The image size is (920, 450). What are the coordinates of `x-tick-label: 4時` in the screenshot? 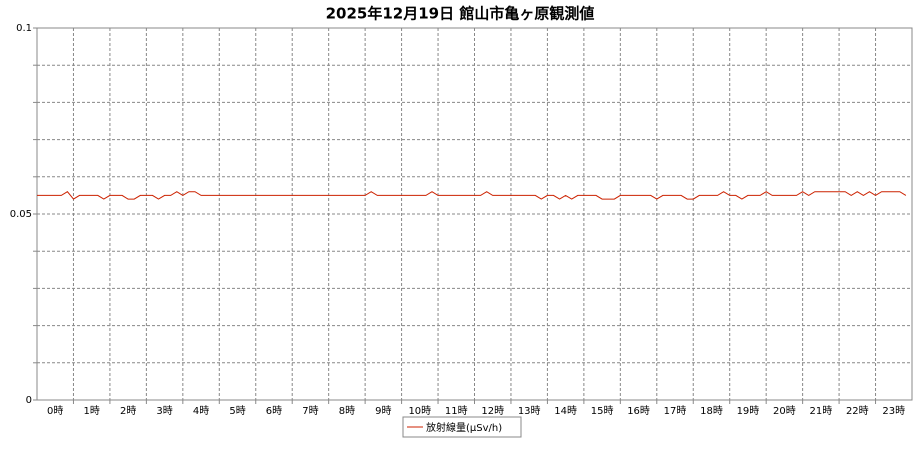 It's located at (201, 411).